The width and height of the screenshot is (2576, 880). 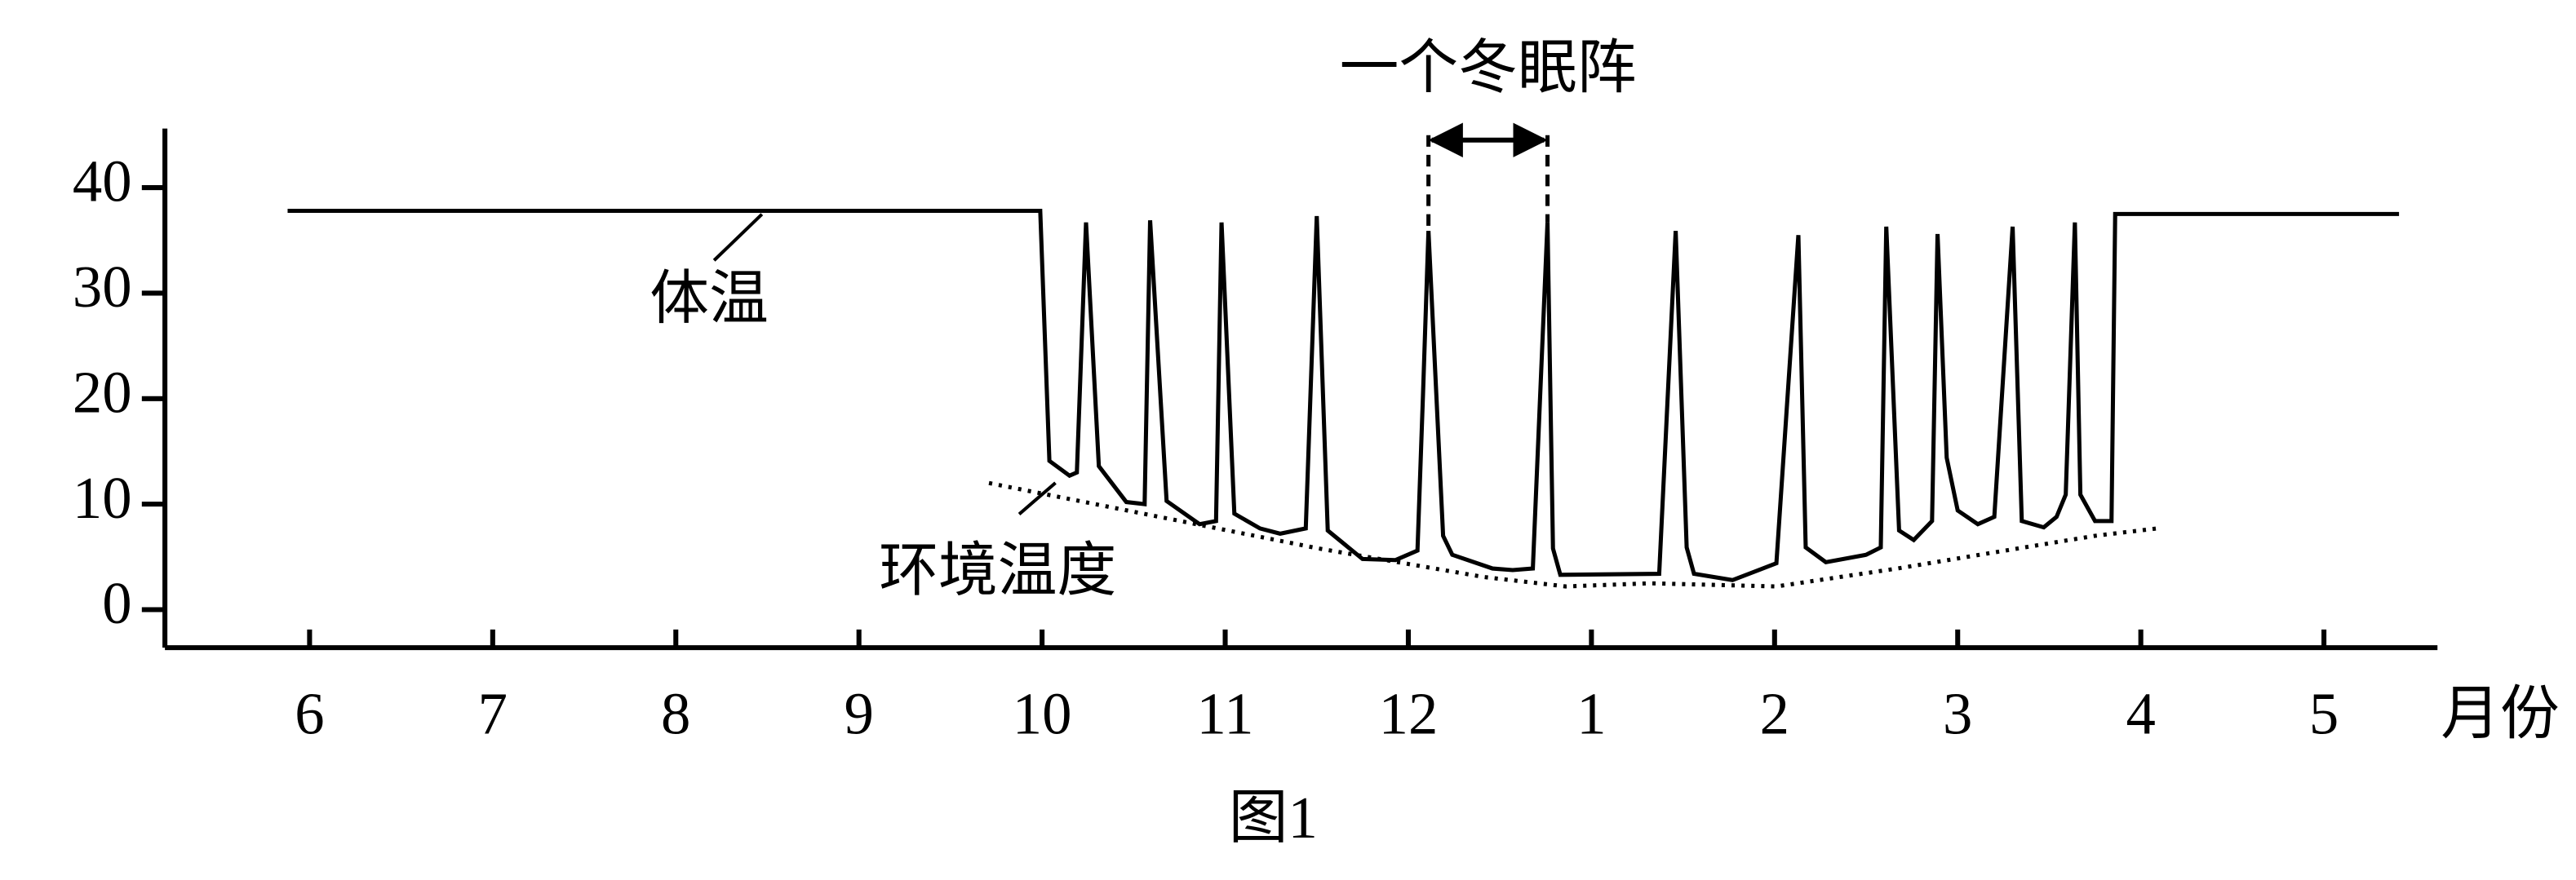 I want to click on x-tick-label: 6, so click(x=309, y=714).